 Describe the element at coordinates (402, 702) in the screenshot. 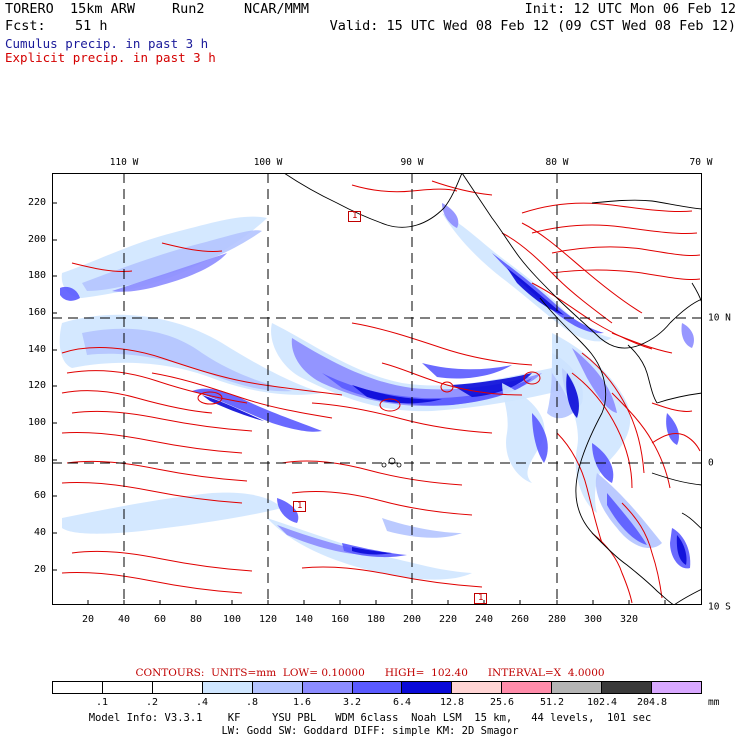

I see `colorbar-label: 6.4` at that location.